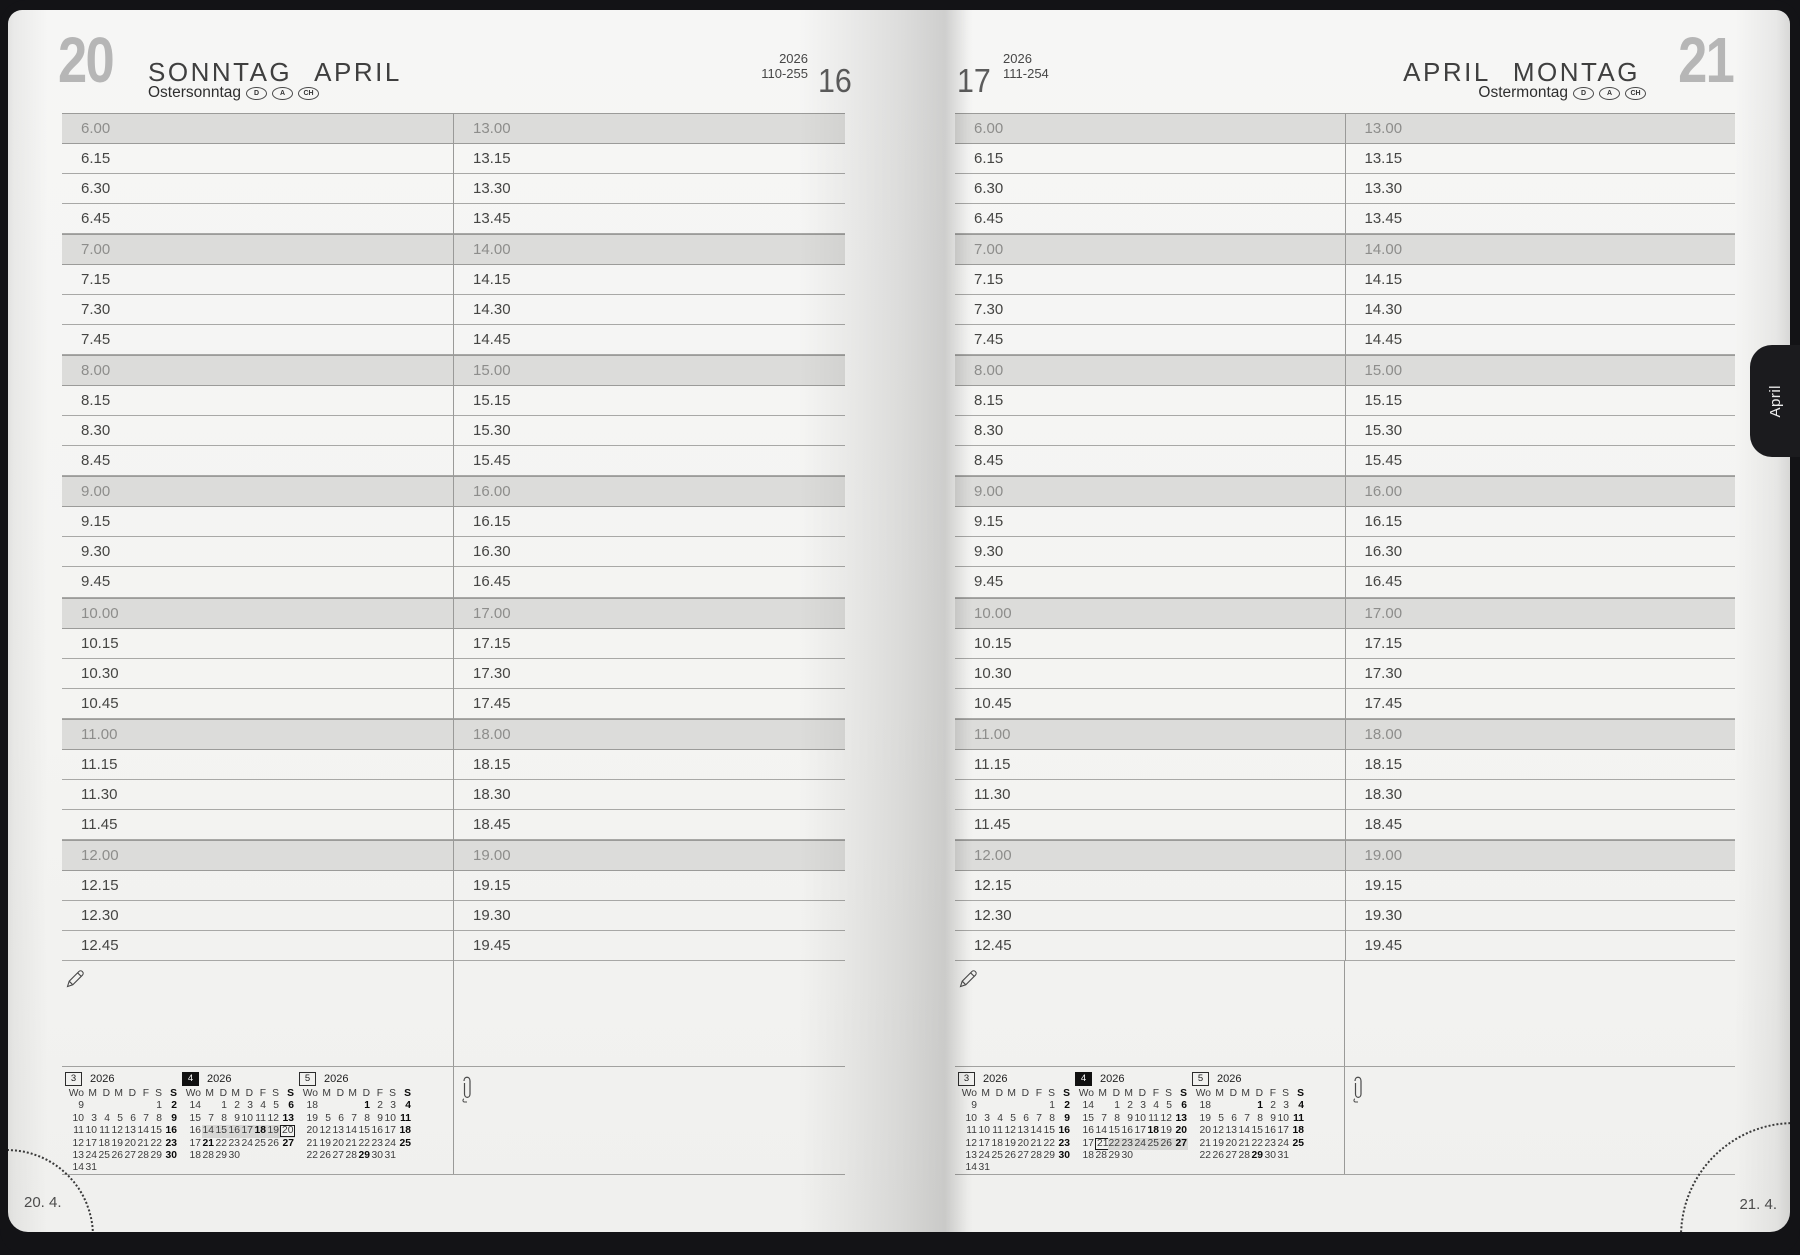 The width and height of the screenshot is (1800, 1255). Describe the element at coordinates (1540, 250) in the screenshot. I see `time-slot-14.00: 14.00` at that location.